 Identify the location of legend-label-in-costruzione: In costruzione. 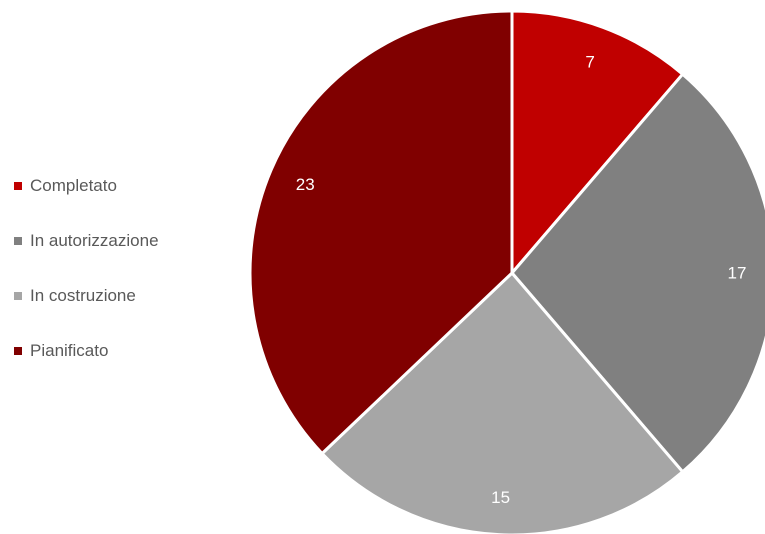
(83, 295).